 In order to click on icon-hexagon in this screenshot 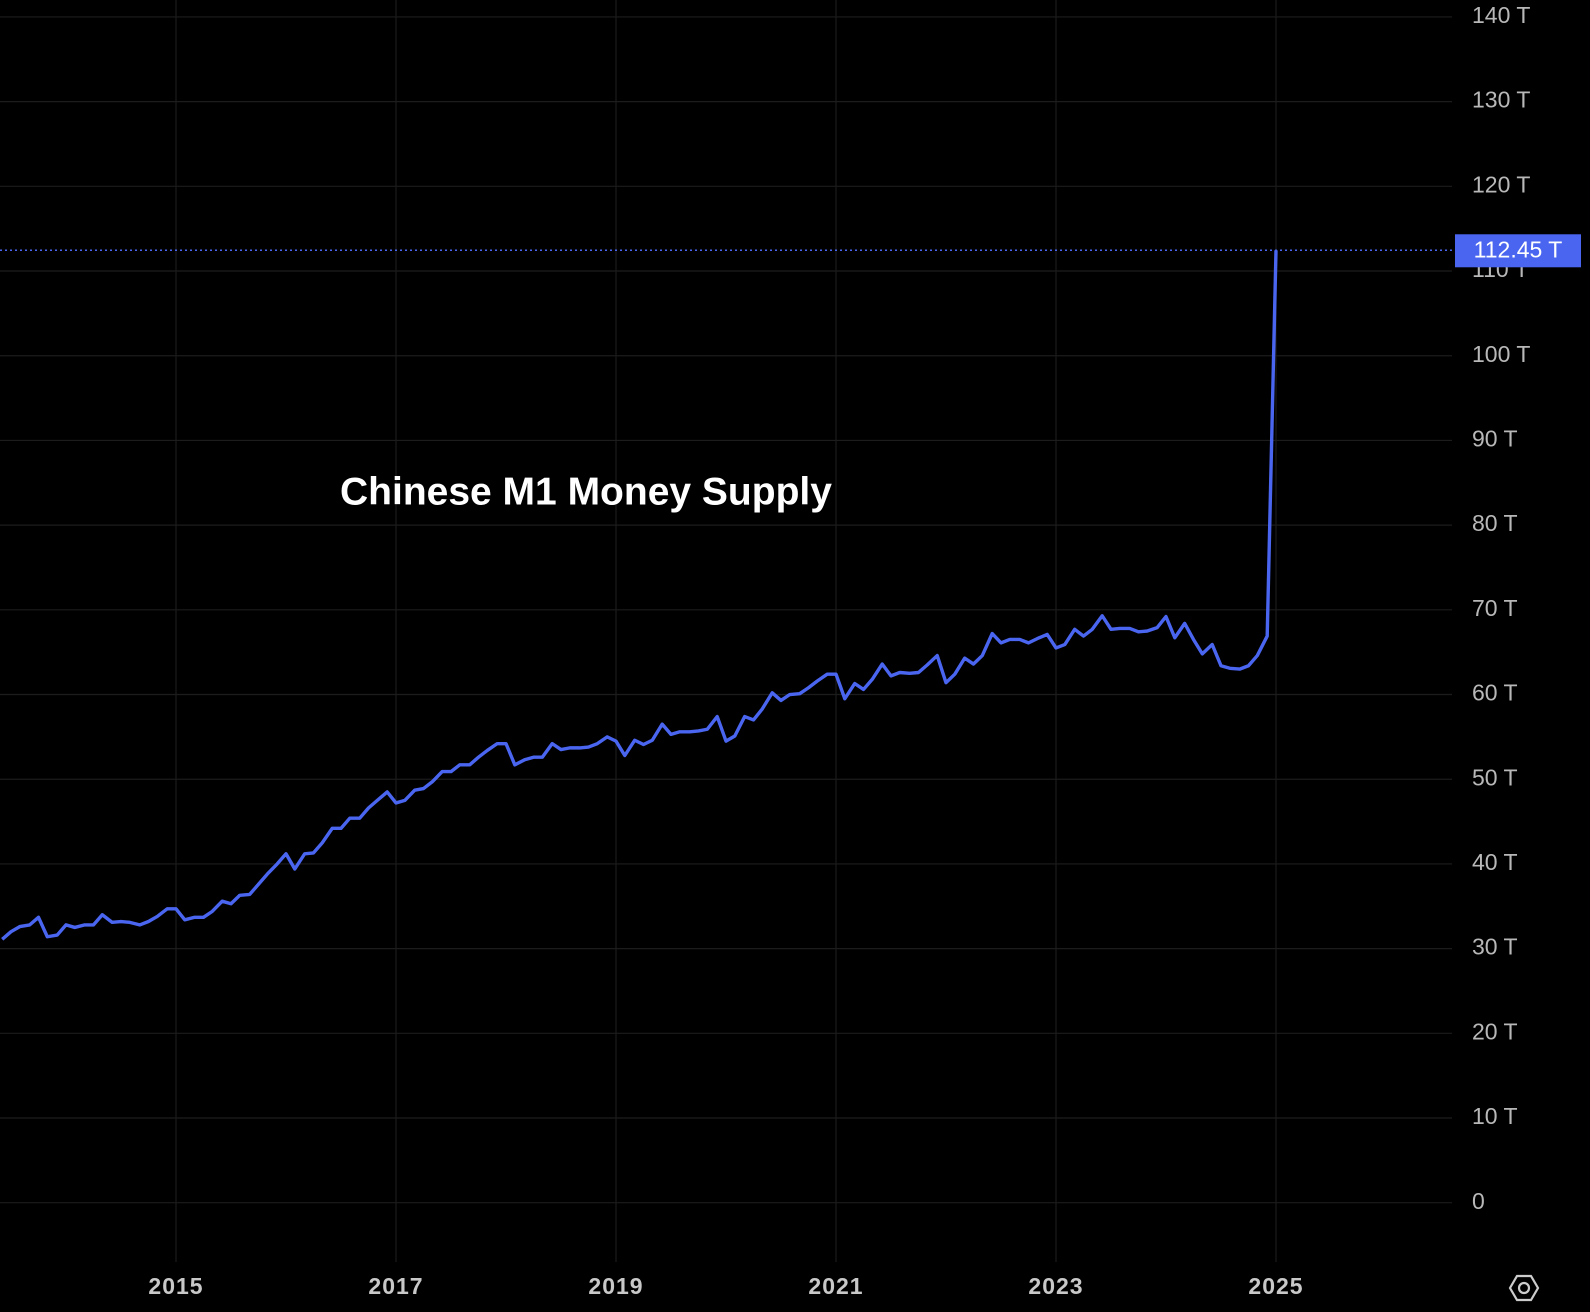, I will do `click(1524, 1288)`.